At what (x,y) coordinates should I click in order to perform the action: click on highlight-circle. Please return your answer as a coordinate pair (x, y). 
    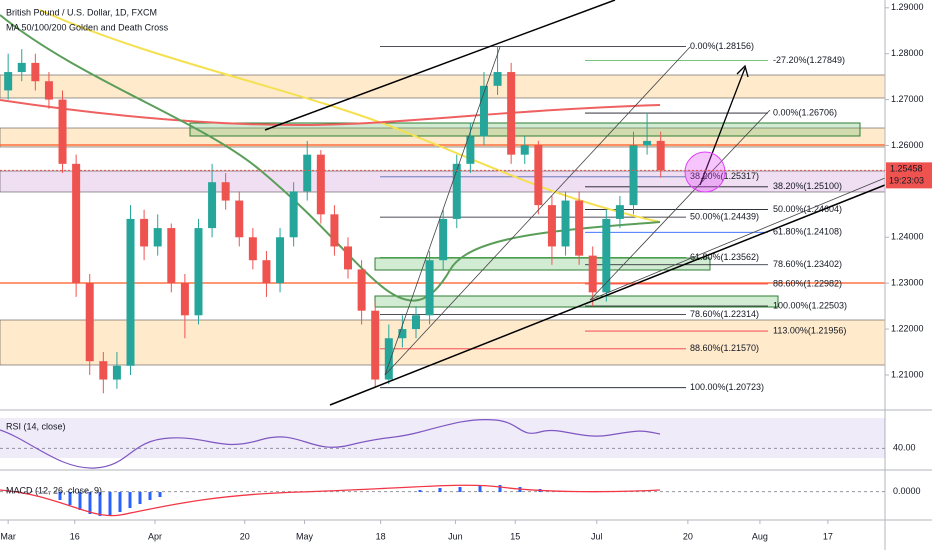
    Looking at the image, I should click on (705, 172).